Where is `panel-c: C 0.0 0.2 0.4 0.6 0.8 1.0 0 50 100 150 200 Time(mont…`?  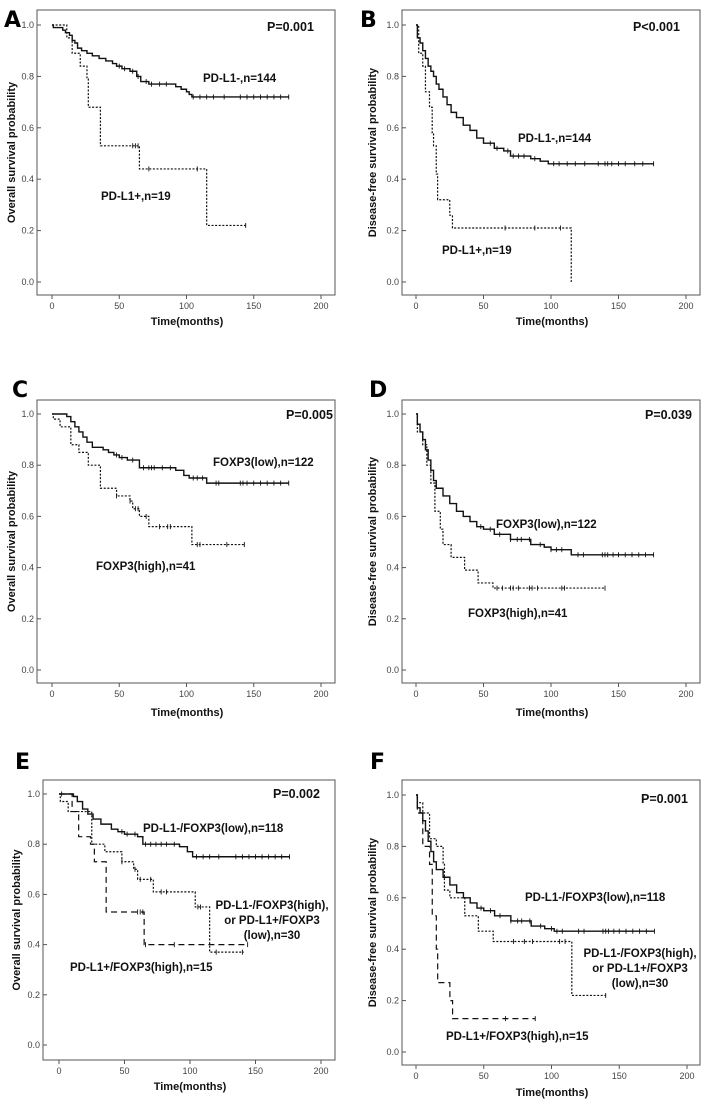 panel-c: C 0.0 0.2 0.4 0.6 0.8 1.0 0 50 100 150 200 Time(mont… is located at coordinates (171, 548).